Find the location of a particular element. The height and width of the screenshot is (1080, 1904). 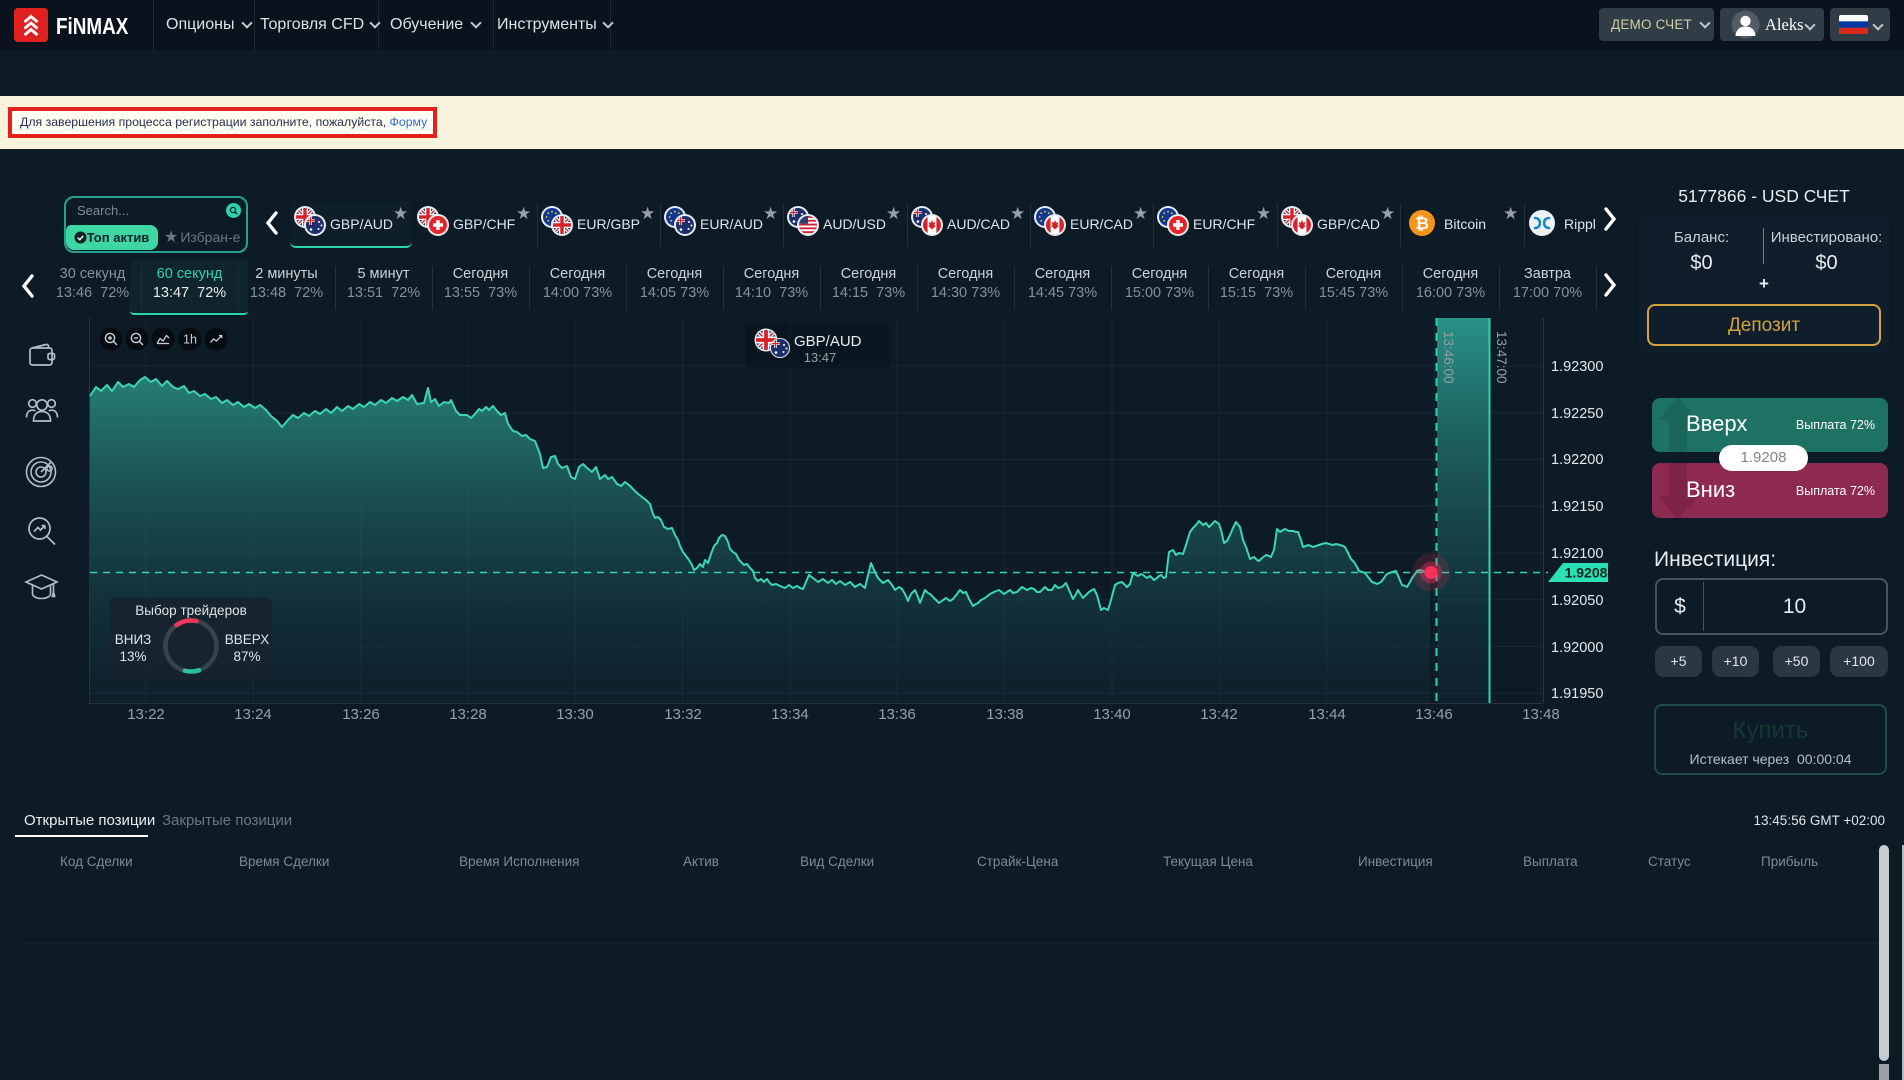

svg-text: 1h is located at coordinates (190, 340).